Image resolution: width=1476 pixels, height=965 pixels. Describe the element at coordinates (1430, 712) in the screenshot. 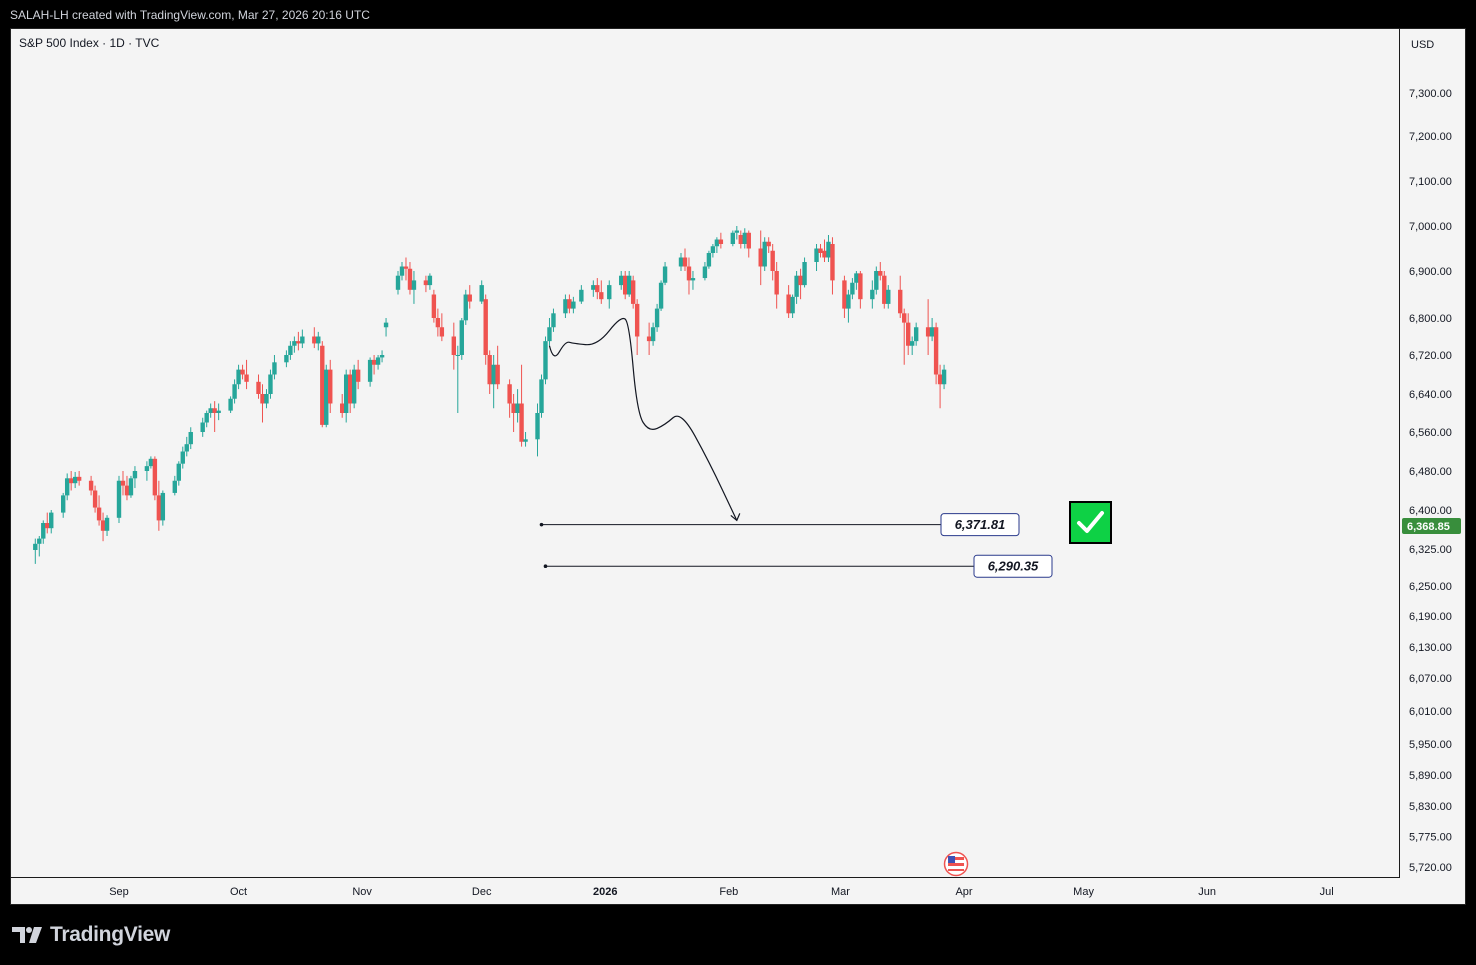

I see `price-axis-label: 6,010.00` at that location.